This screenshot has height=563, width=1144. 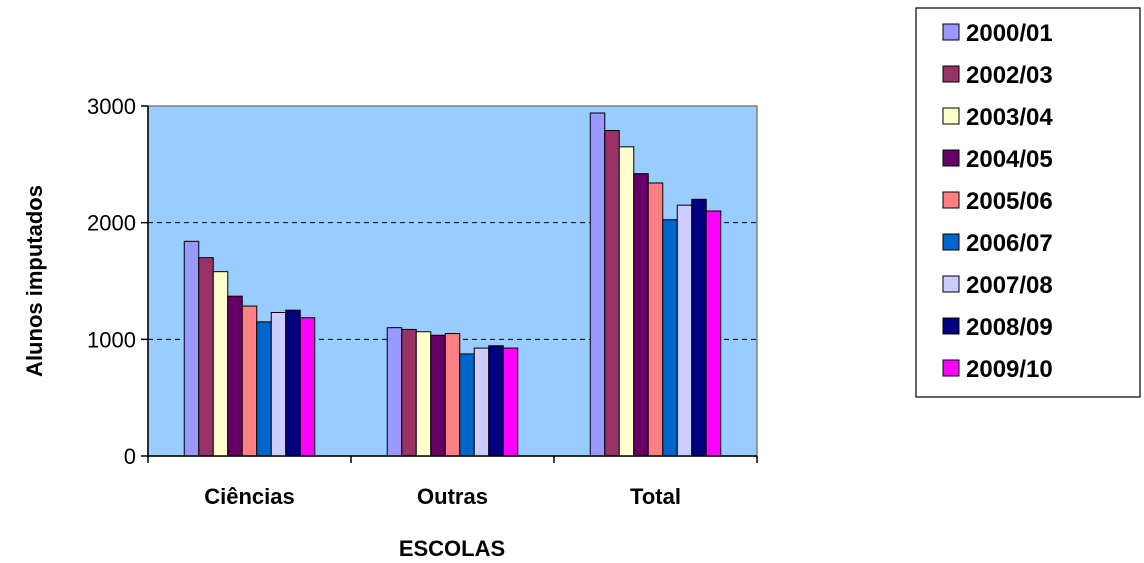 What do you see at coordinates (1009, 33) in the screenshot?
I see `legend-label: 2000/01` at bounding box center [1009, 33].